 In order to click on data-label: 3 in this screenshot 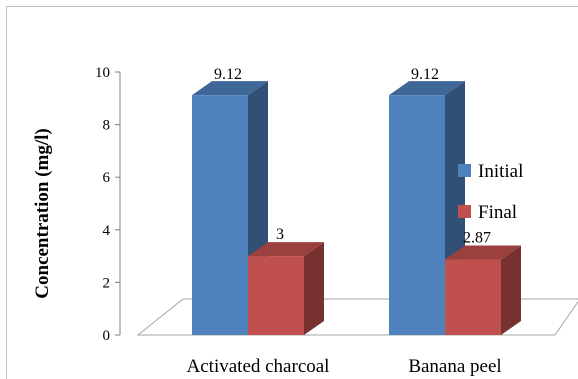, I will do `click(280, 234)`.